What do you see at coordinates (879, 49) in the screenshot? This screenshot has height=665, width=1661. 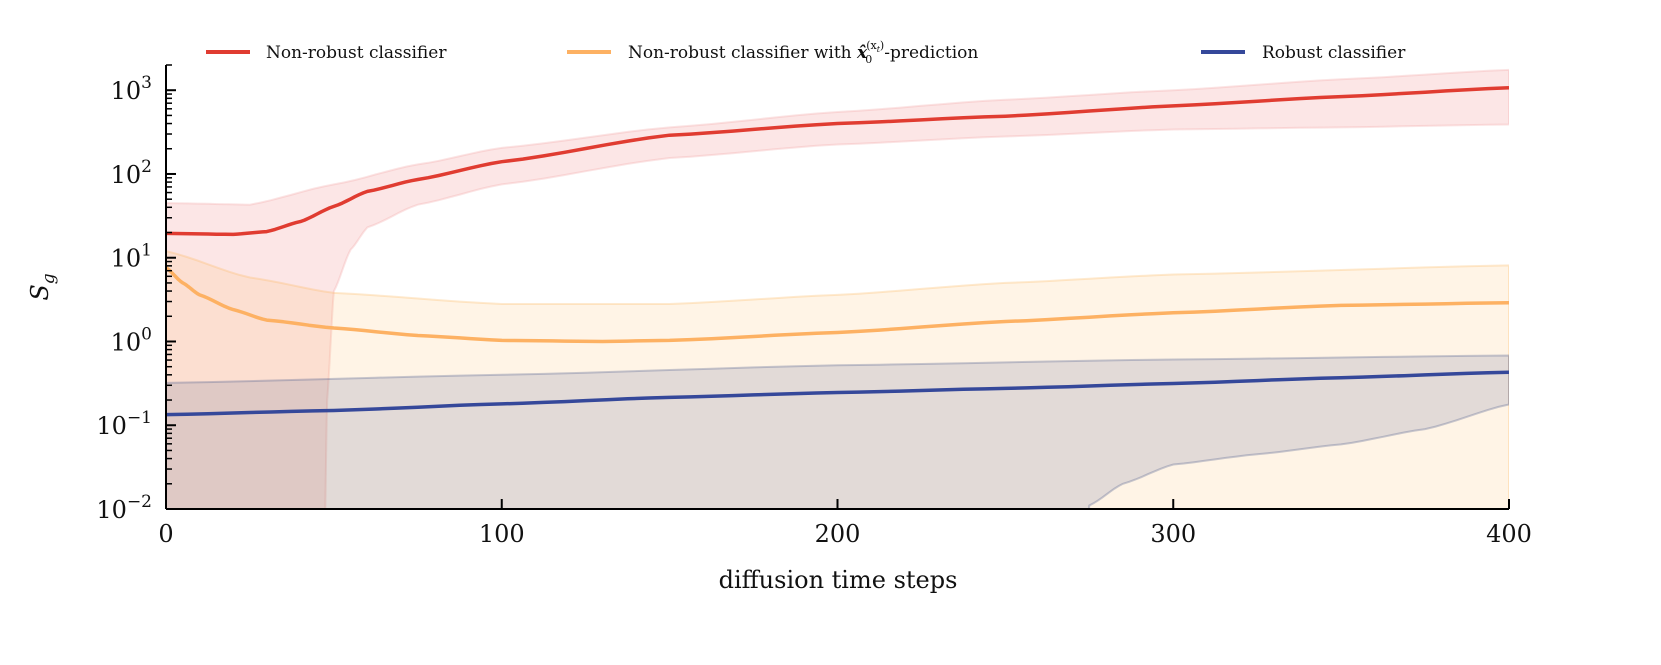 I see `legend-math-sup-sub: t` at bounding box center [879, 49].